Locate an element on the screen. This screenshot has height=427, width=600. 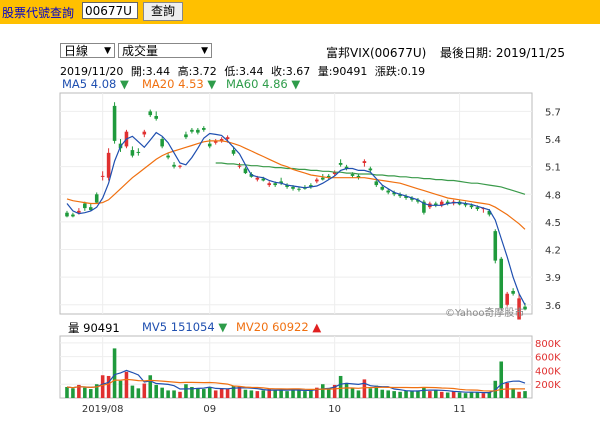
price-tick-label: 5.7 is located at coordinates (553, 112).